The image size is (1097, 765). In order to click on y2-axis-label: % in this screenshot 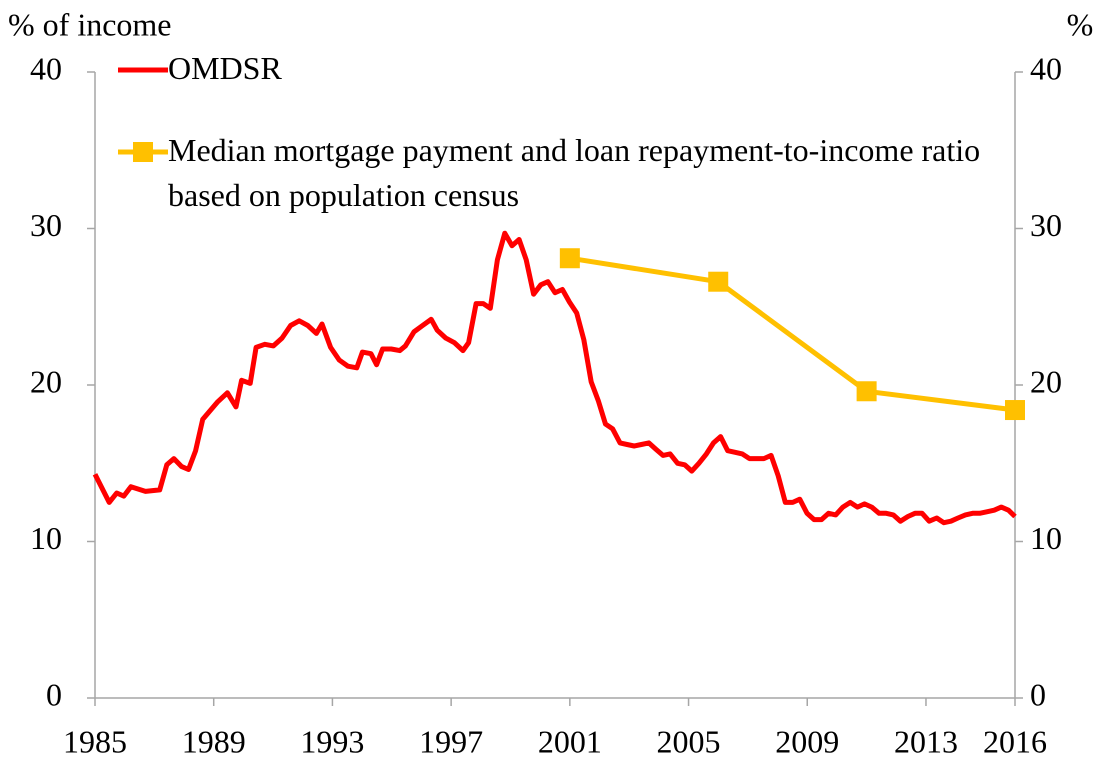, I will do `click(1080, 24)`.